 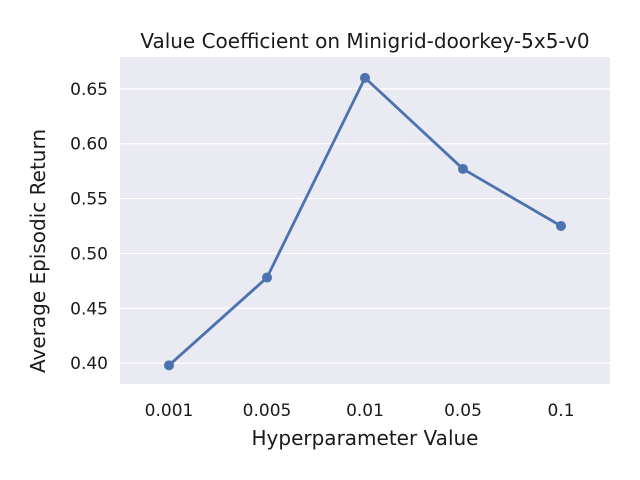 What do you see at coordinates (89, 254) in the screenshot?
I see `y-tick-label: 0.50` at bounding box center [89, 254].